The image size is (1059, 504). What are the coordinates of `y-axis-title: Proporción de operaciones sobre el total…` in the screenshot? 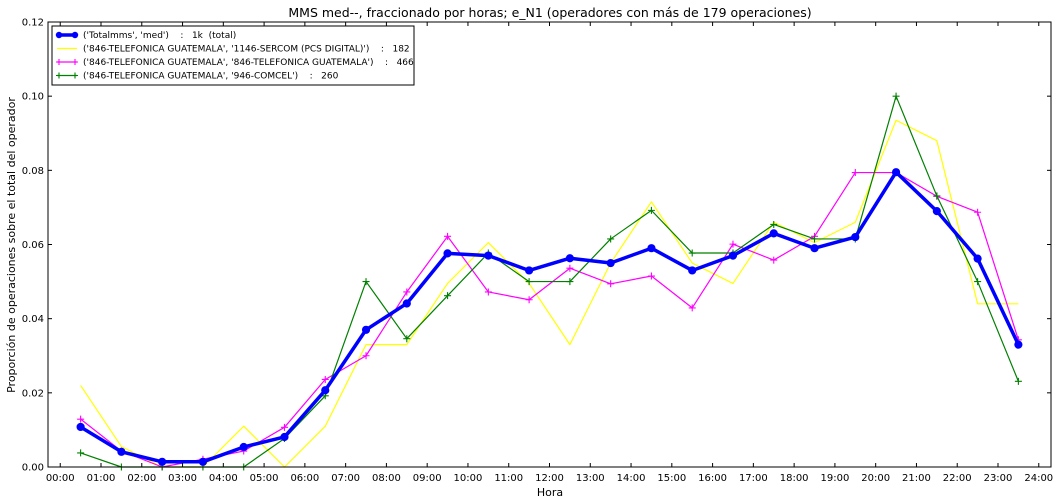 It's located at (11, 245).